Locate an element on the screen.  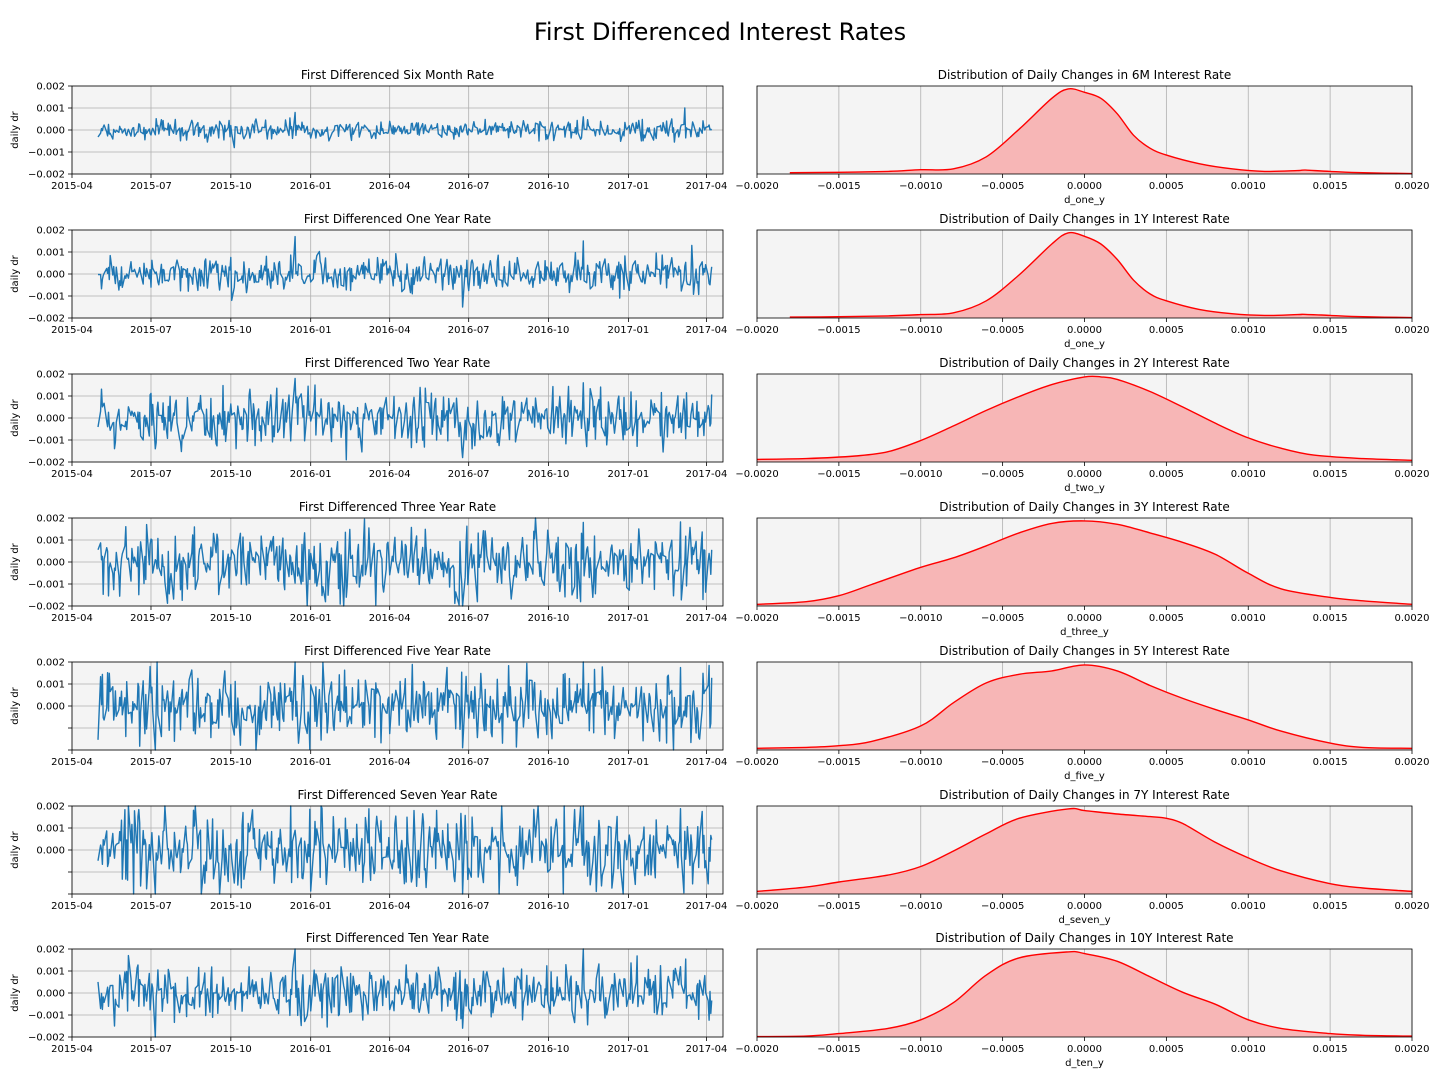
panel-title: First Differenced Ten Year Rate is located at coordinates (397, 938).